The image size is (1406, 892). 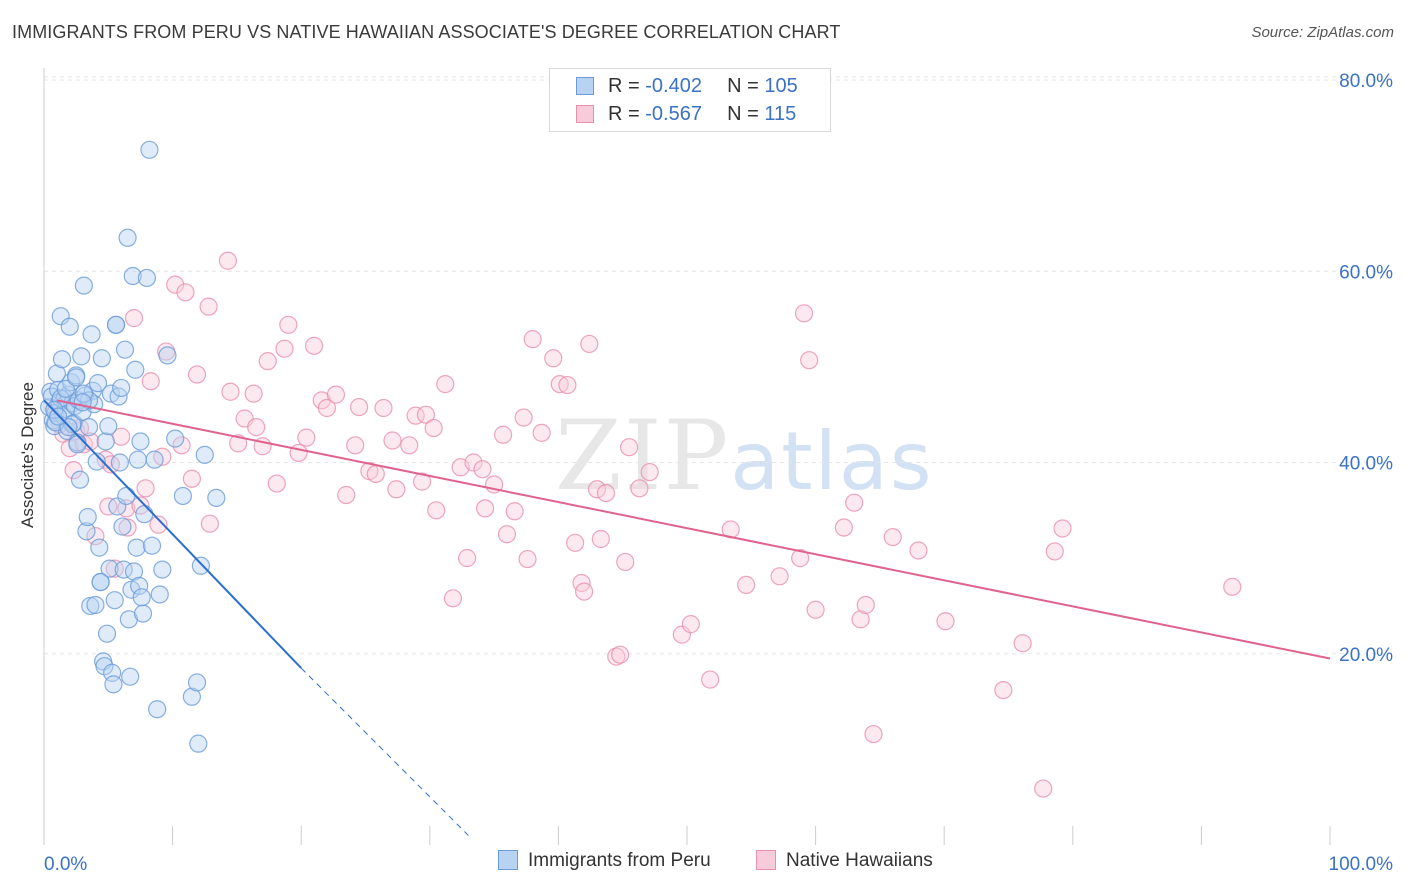 I want to click on legend-n-value: 105, so click(x=781, y=86).